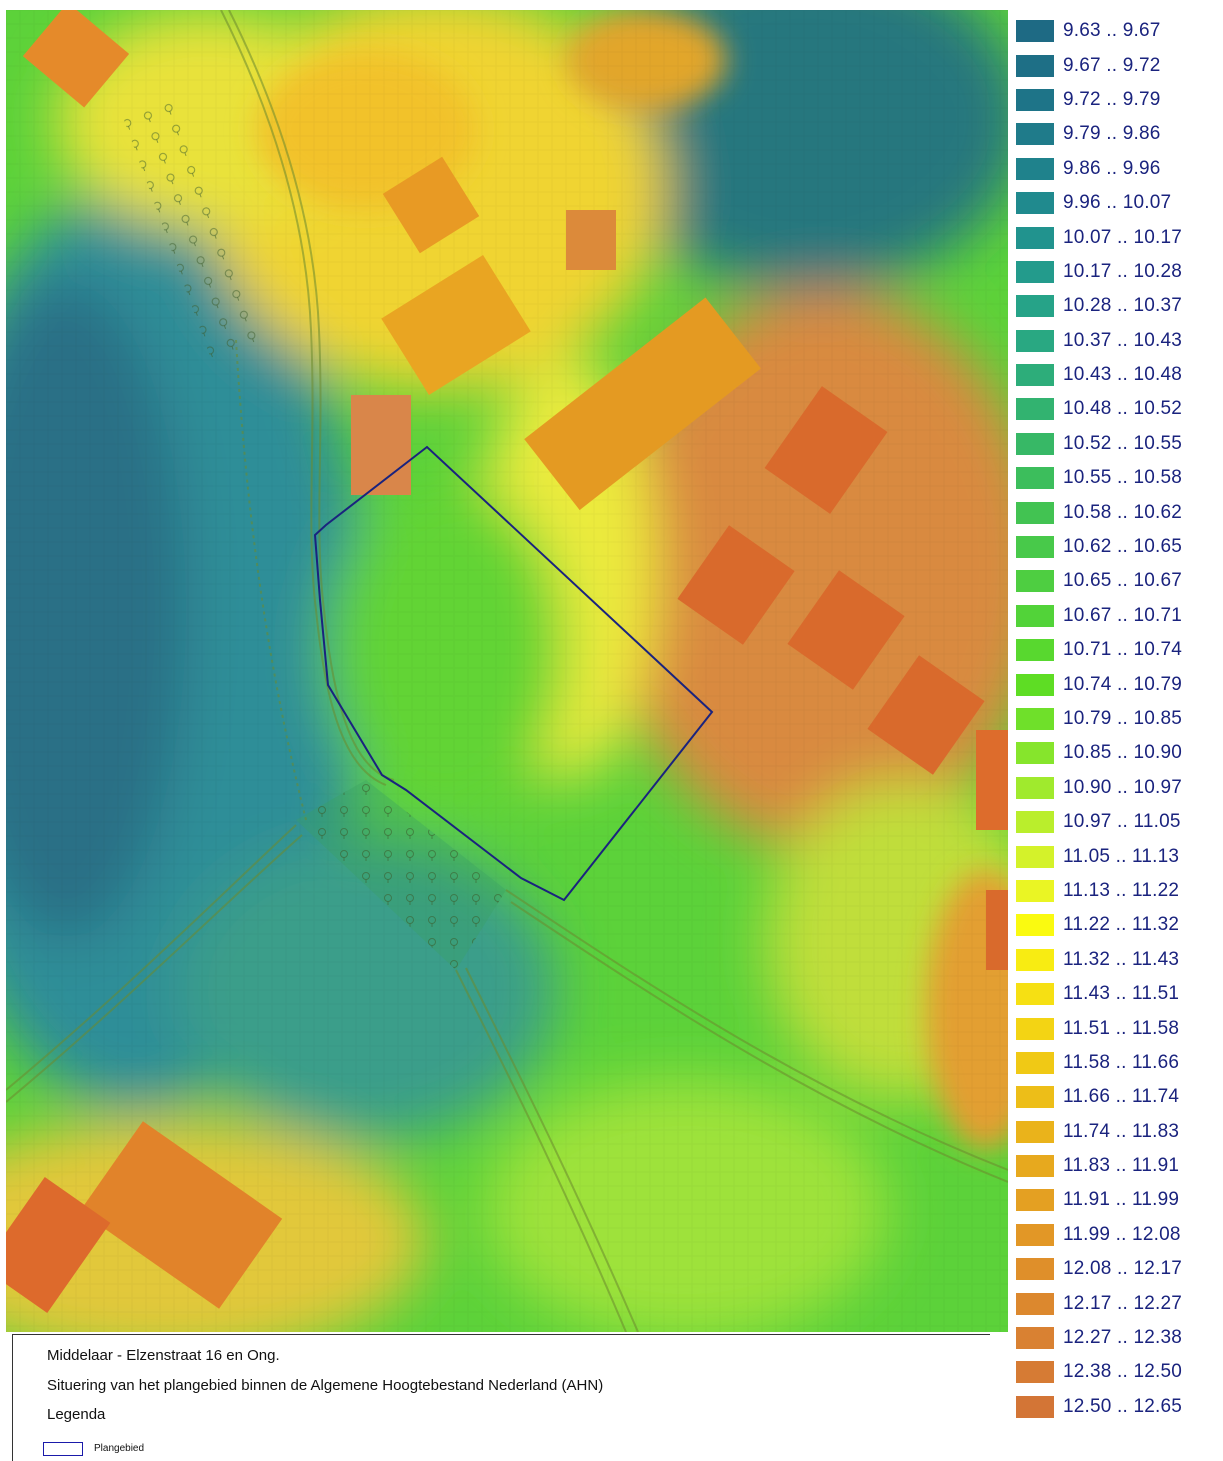 The width and height of the screenshot is (1223, 1461). Describe the element at coordinates (1123, 512) in the screenshot. I see `legend-label: 10.58 .. 10.62` at that location.